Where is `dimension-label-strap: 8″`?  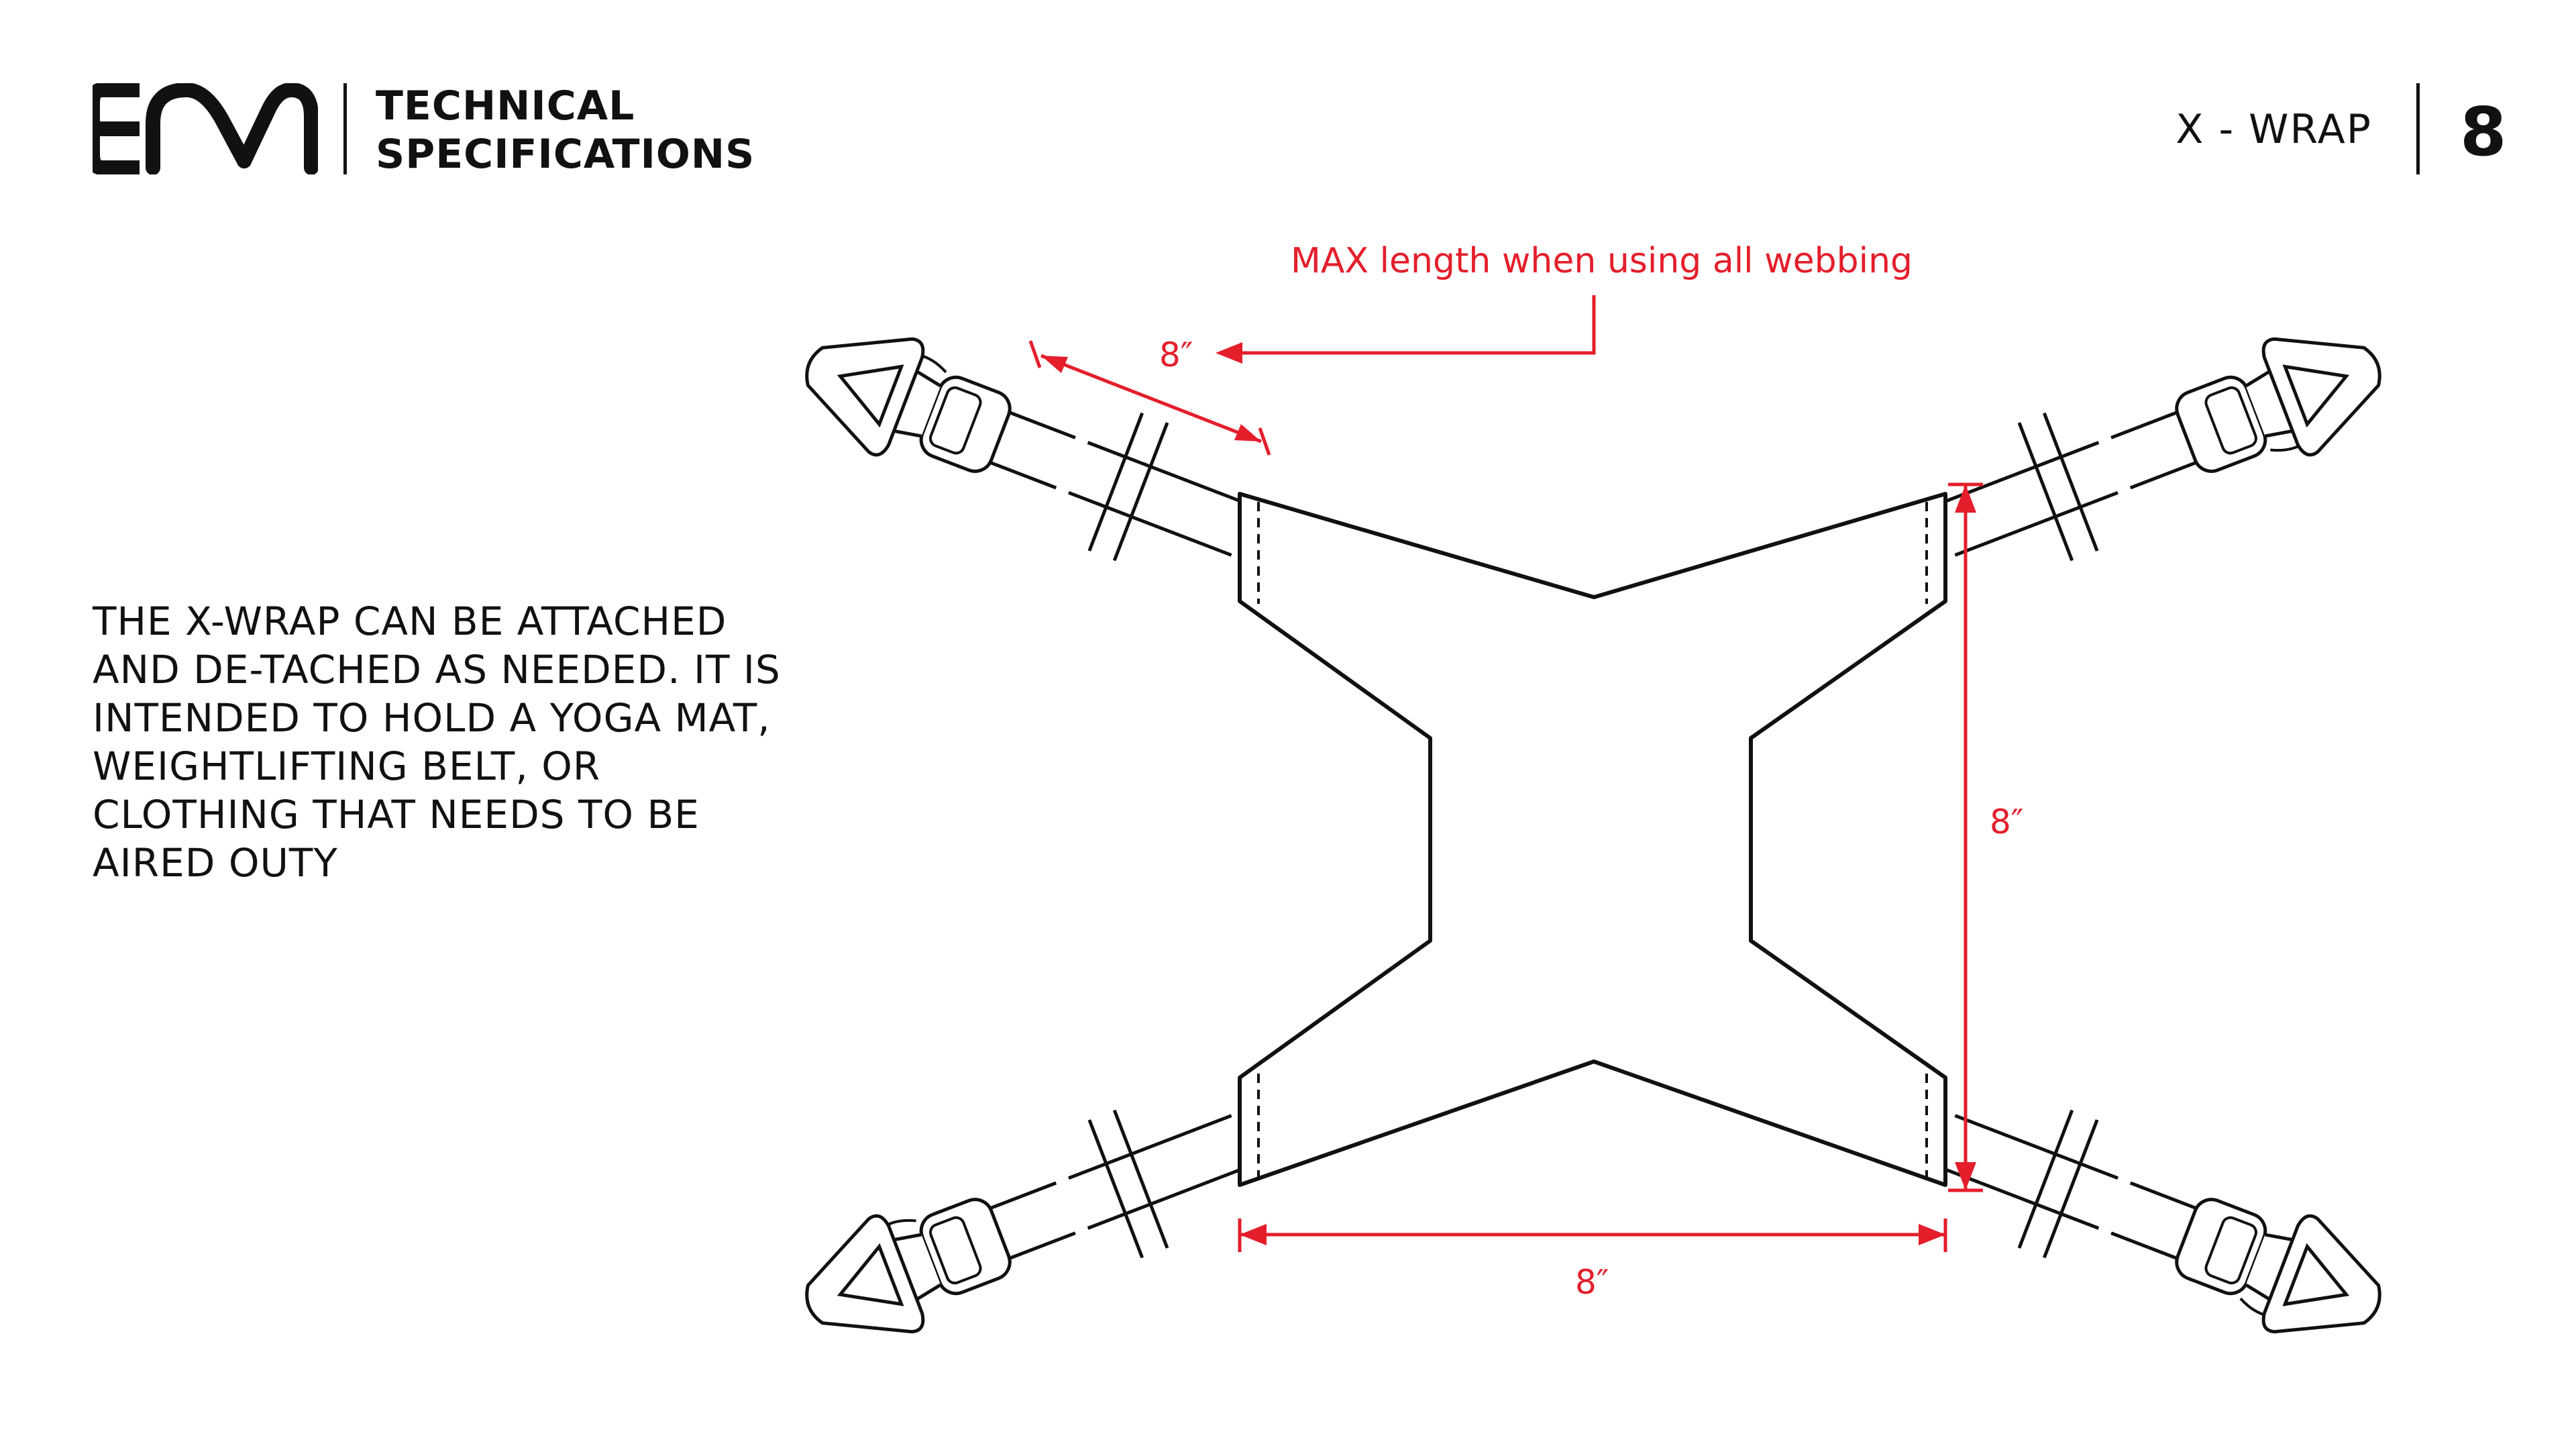 dimension-label-strap: 8″ is located at coordinates (1176, 354).